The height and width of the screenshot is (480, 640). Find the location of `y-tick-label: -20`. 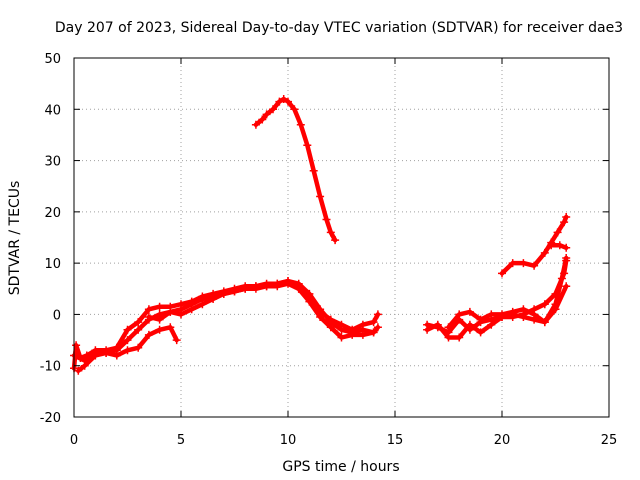

y-tick-label: -20 is located at coordinates (50, 418).